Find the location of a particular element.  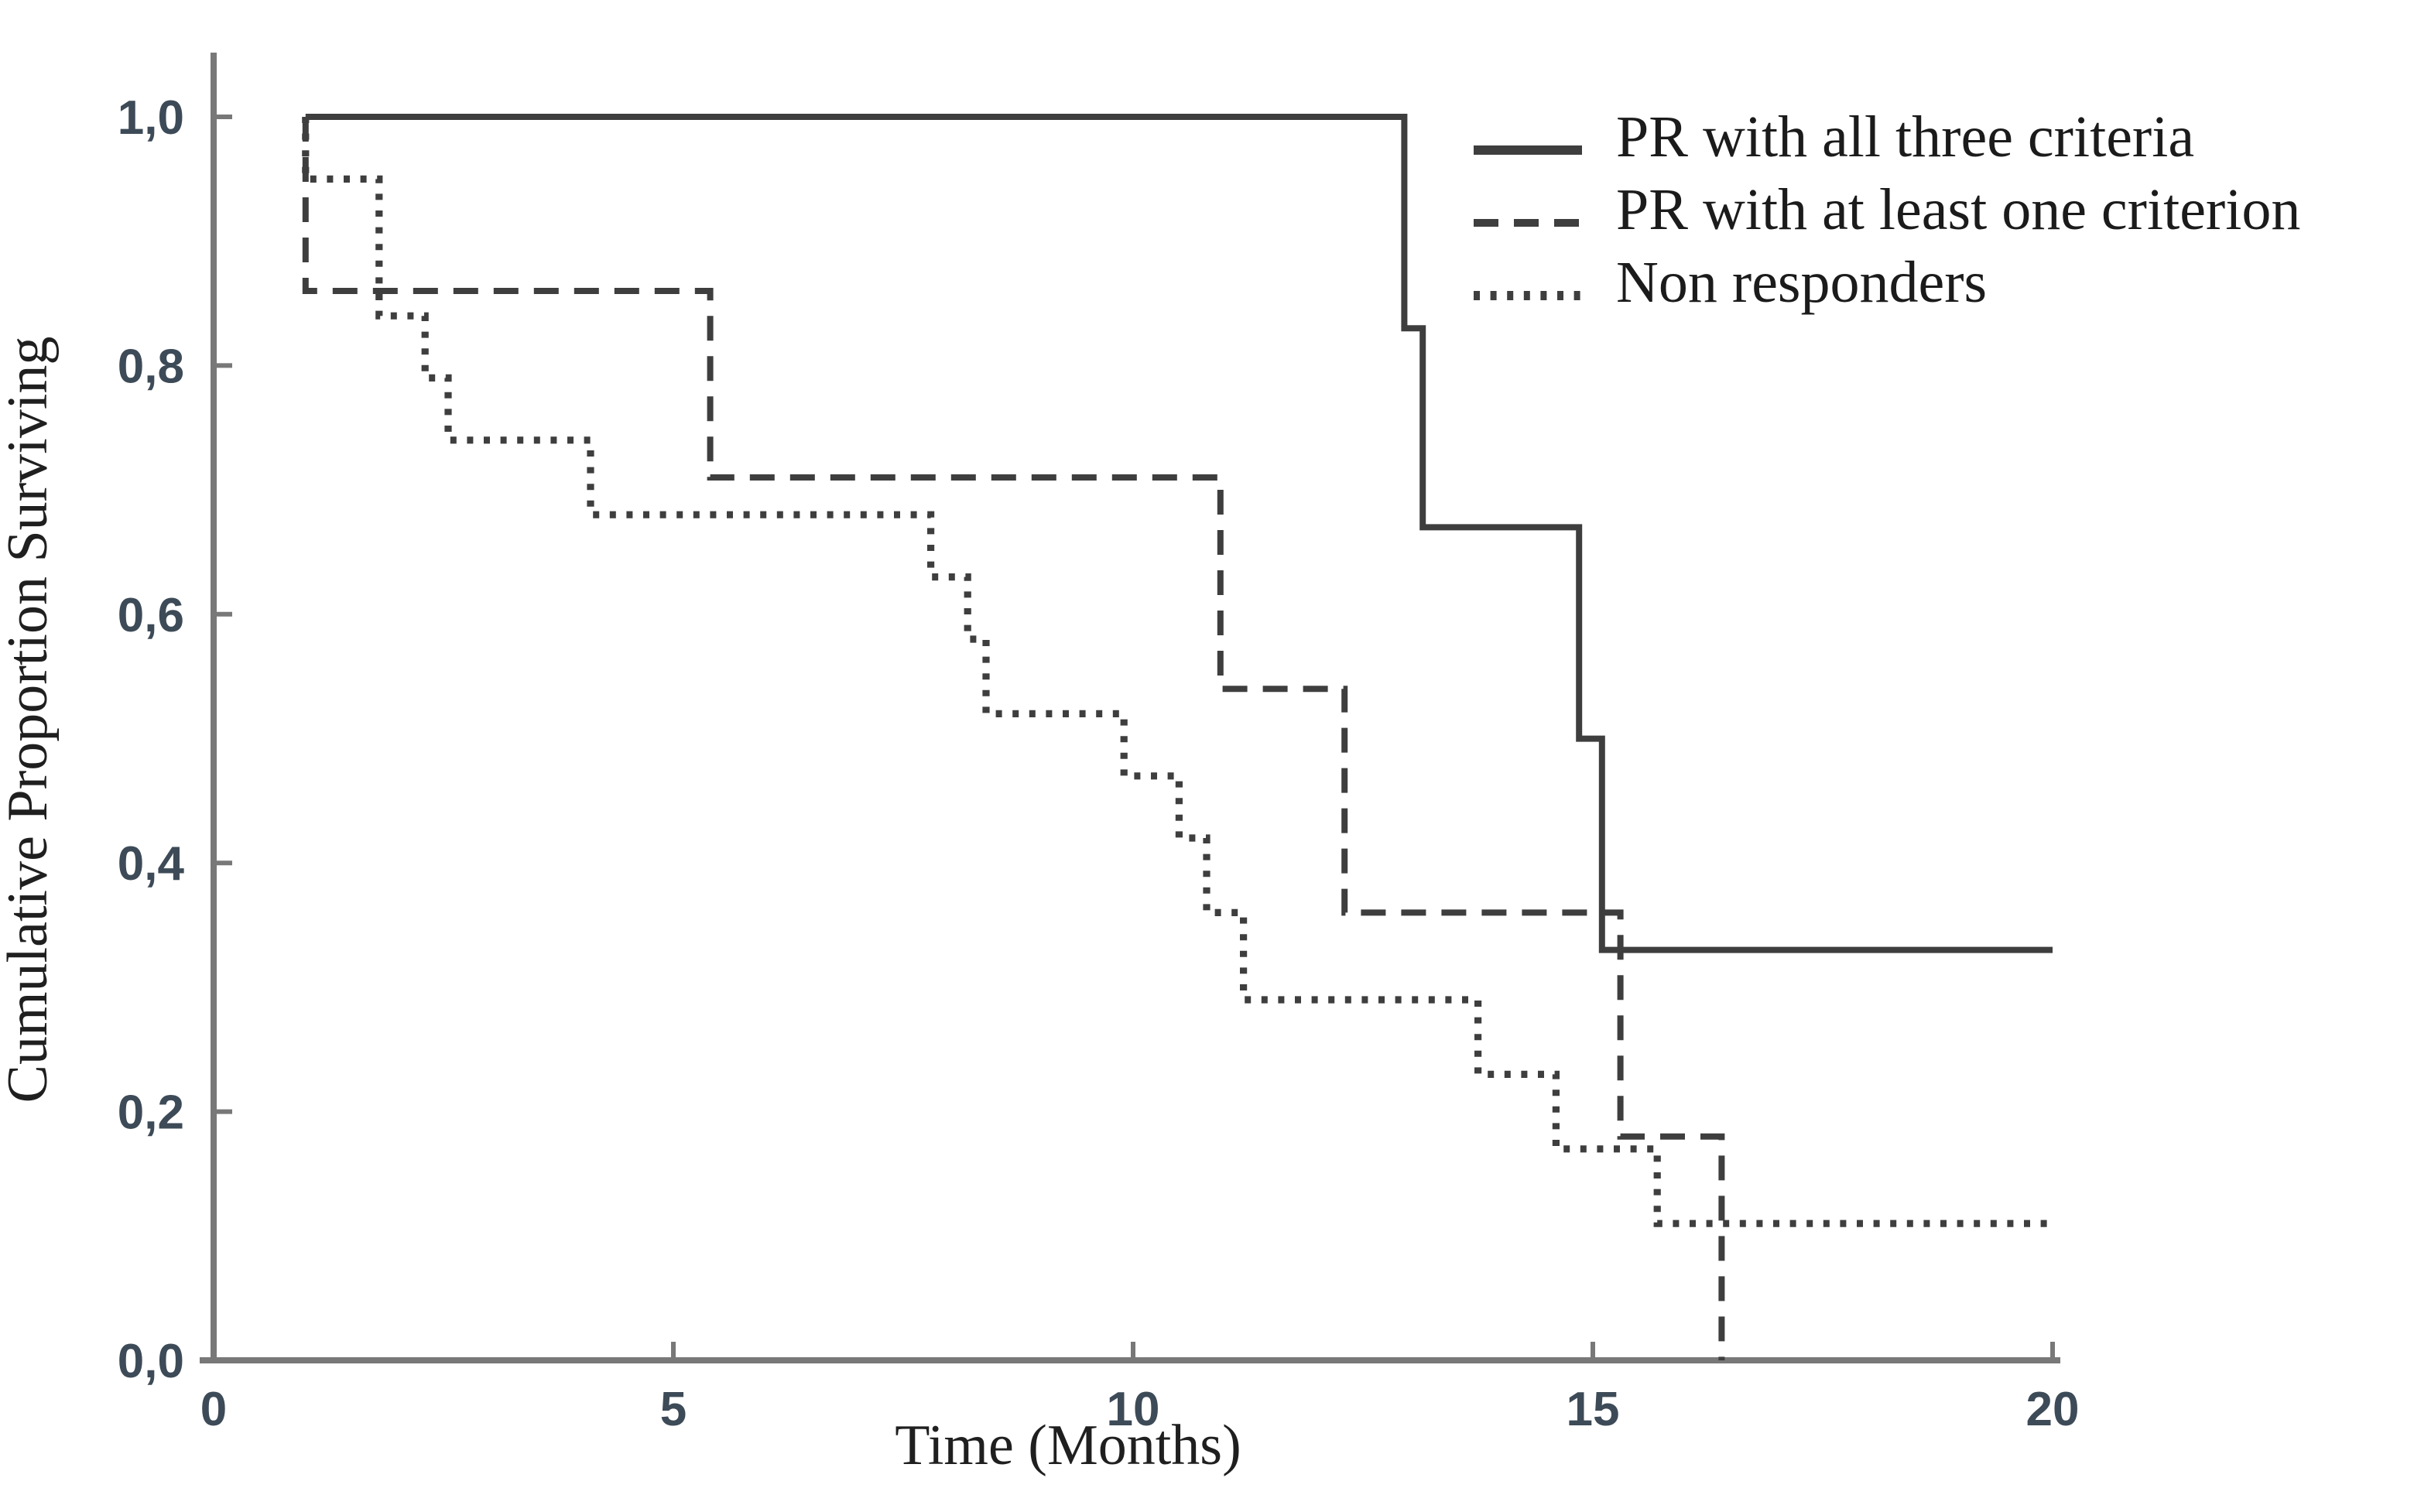

legend-item-pr-at-least-one: PR with at least one criterion is located at coordinates (1887, 209).